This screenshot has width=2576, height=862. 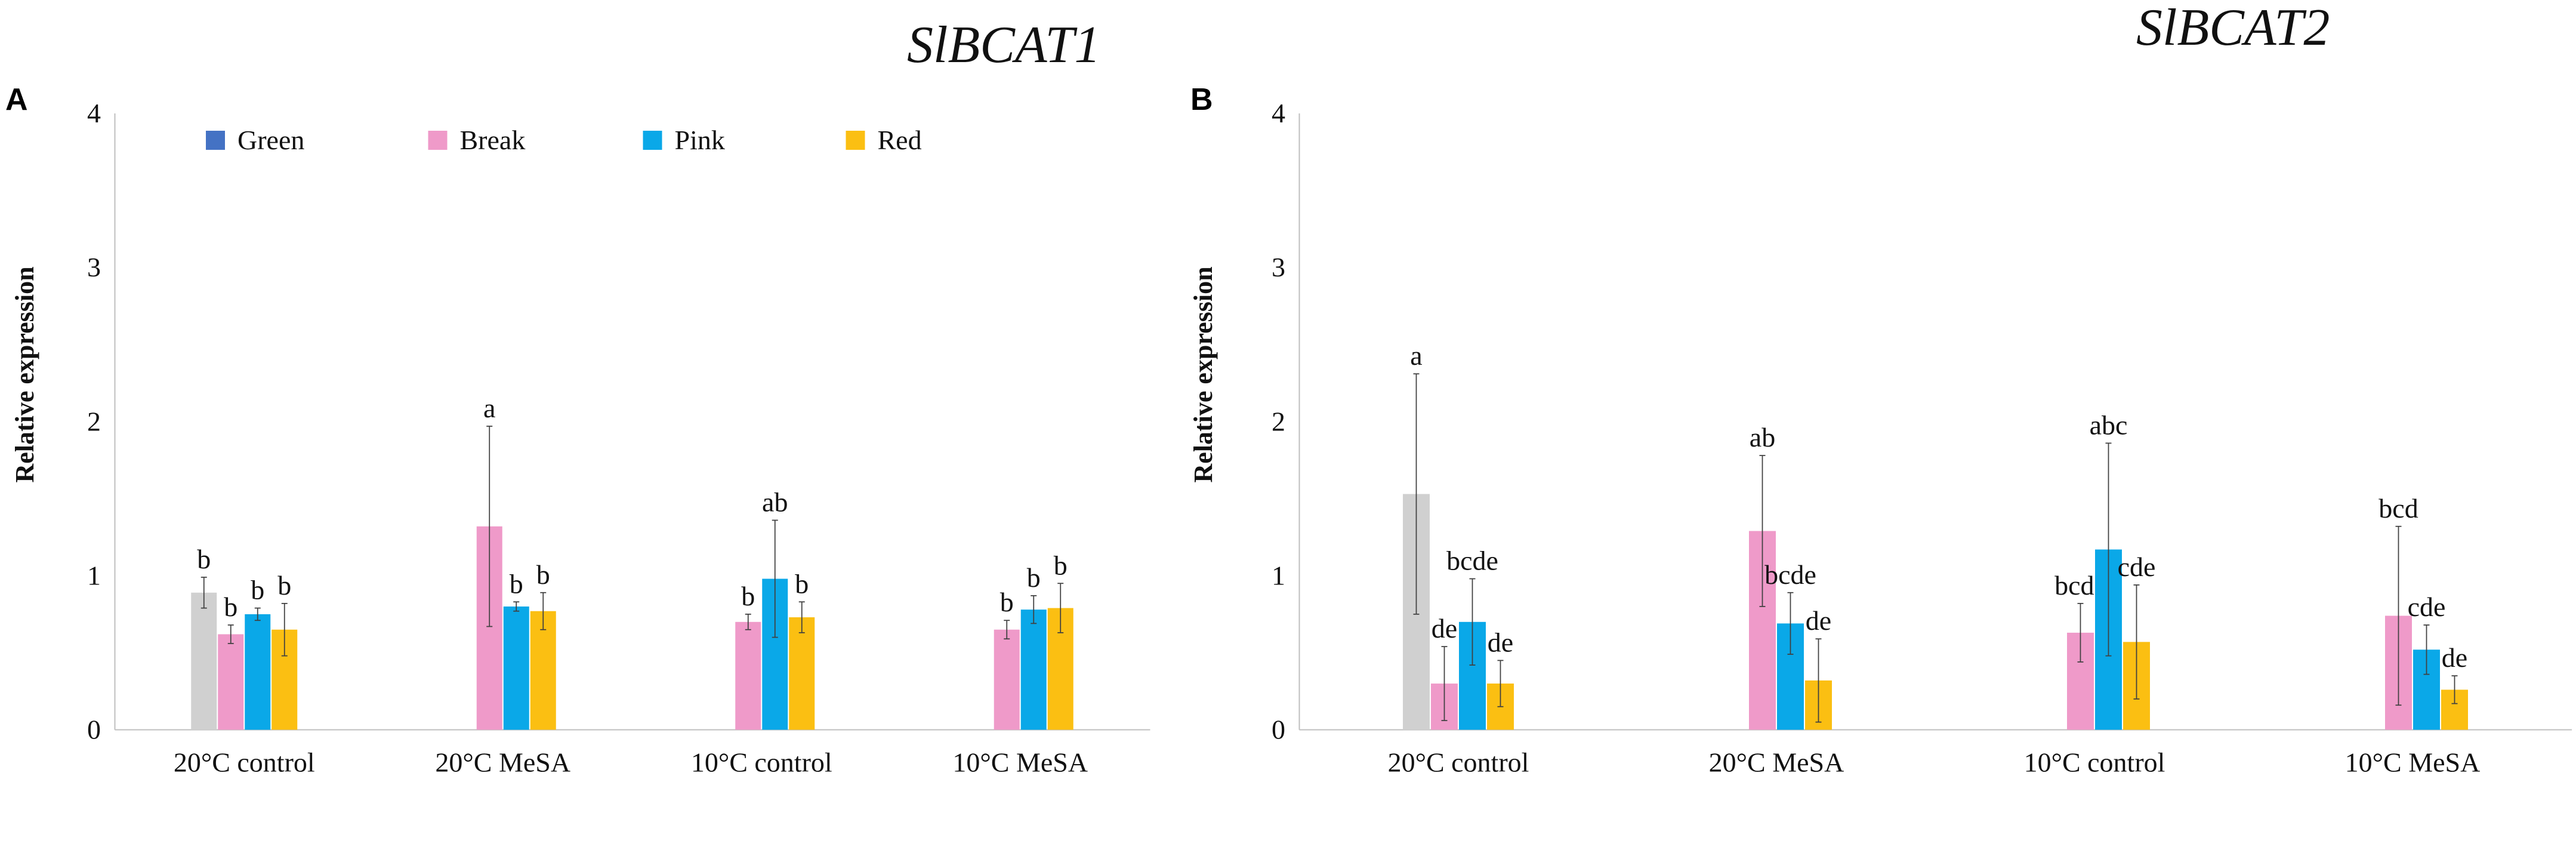 What do you see at coordinates (1472, 561) in the screenshot?
I see `panel-b-sig-label-pink-1: bcde` at bounding box center [1472, 561].